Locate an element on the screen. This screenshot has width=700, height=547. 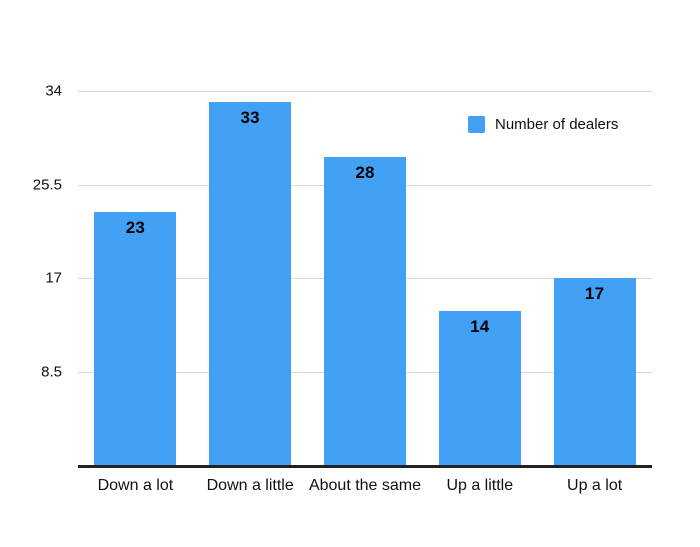
x-axis-label: Up a little is located at coordinates (480, 485).